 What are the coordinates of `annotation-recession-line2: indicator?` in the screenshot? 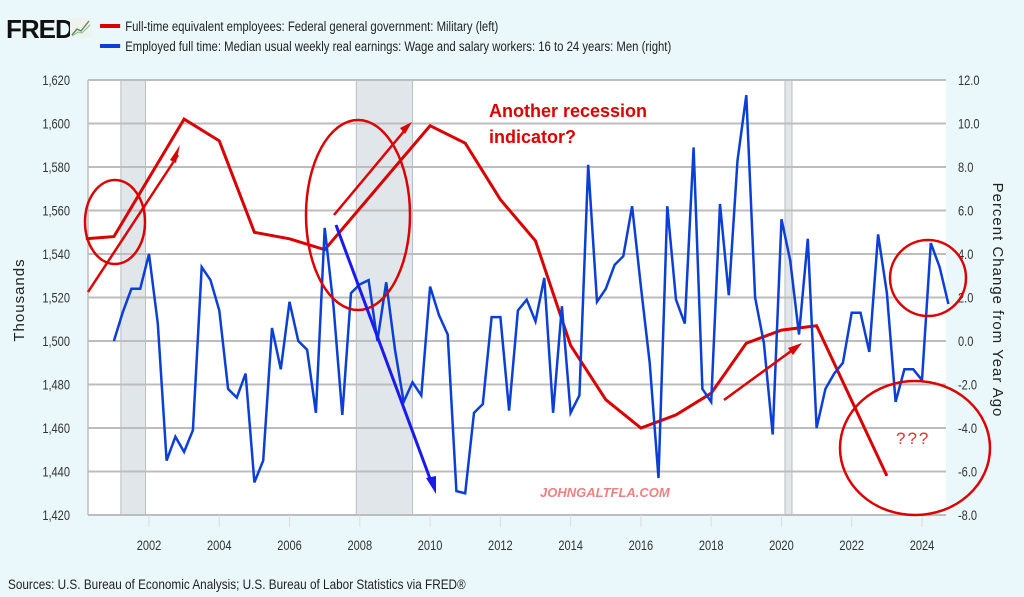 It's located at (532, 137).